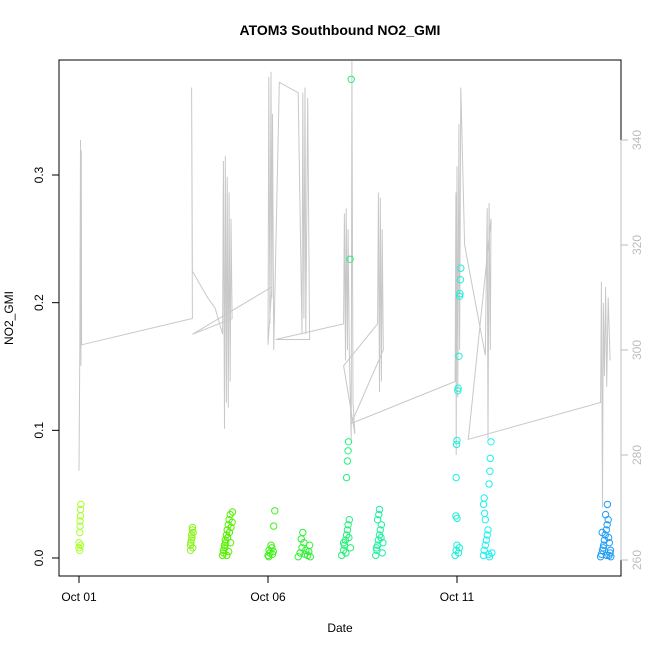 The image size is (650, 650). Describe the element at coordinates (9, 318) in the screenshot. I see `y-axis-label: NO2_GMI` at that location.